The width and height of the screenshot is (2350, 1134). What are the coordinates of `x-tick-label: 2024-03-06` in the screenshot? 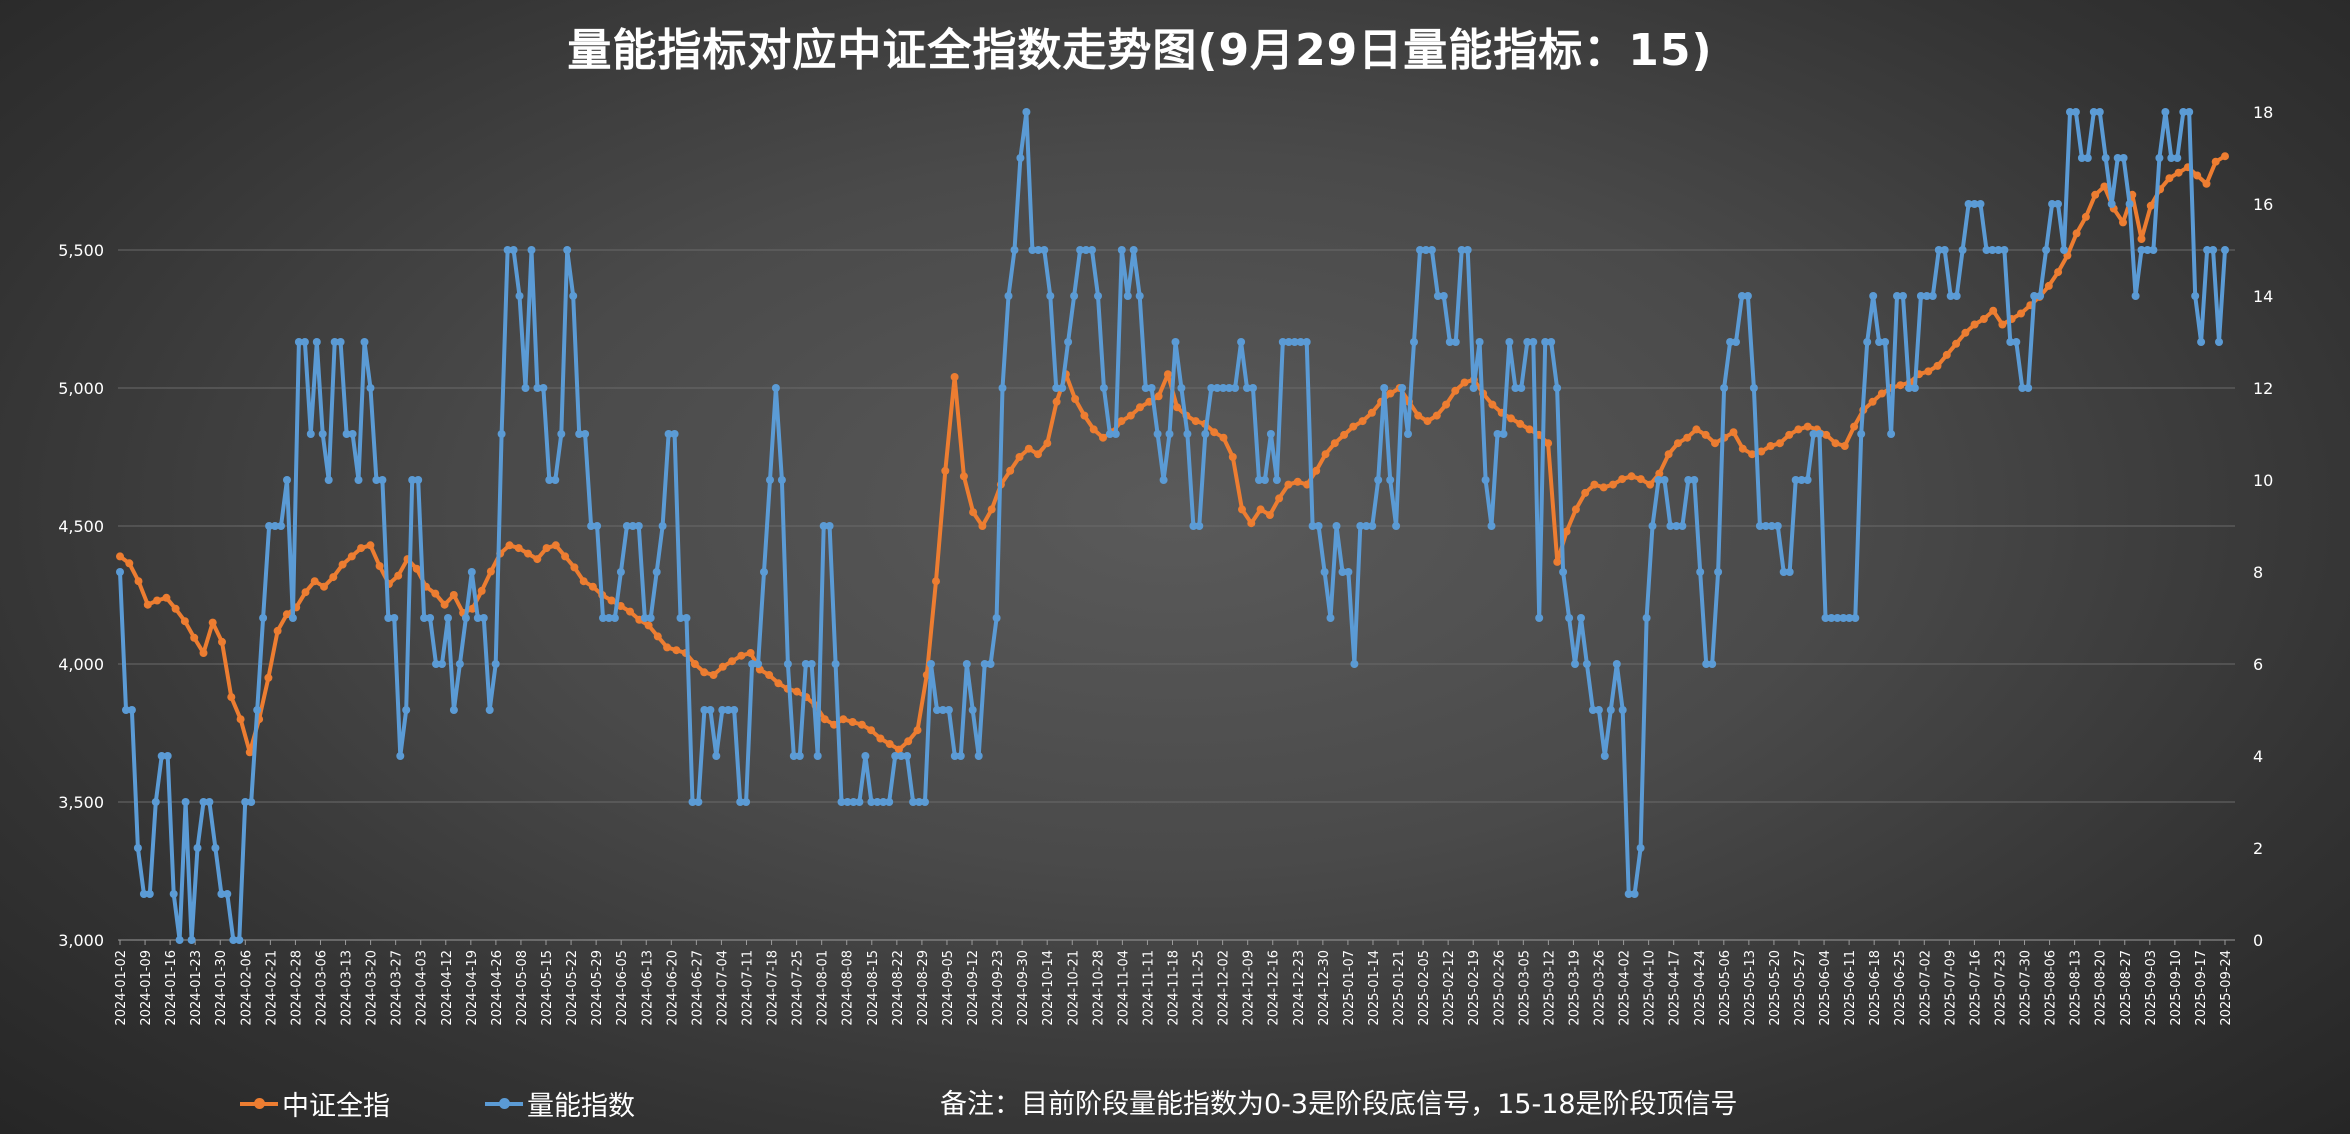 It's located at (321, 988).